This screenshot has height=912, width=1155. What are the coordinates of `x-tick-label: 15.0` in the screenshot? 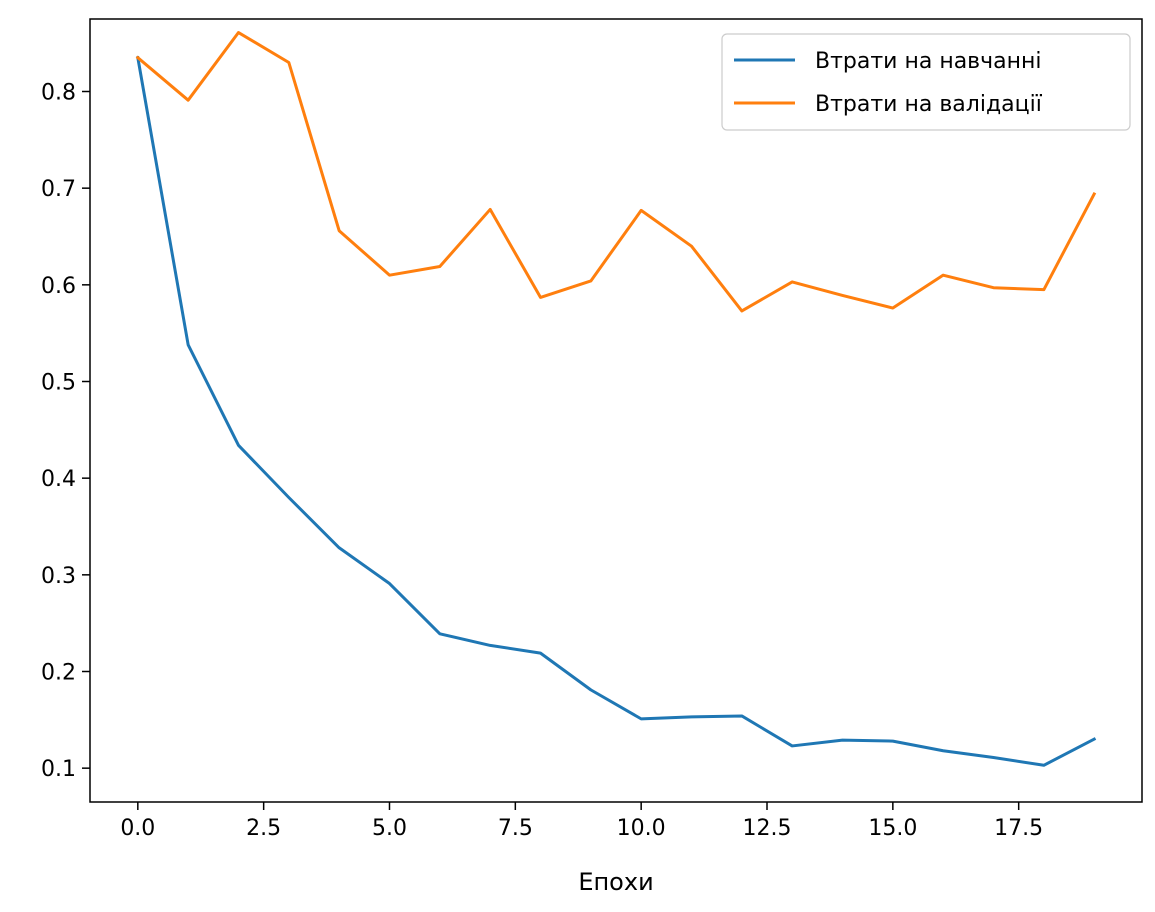 It's located at (892, 828).